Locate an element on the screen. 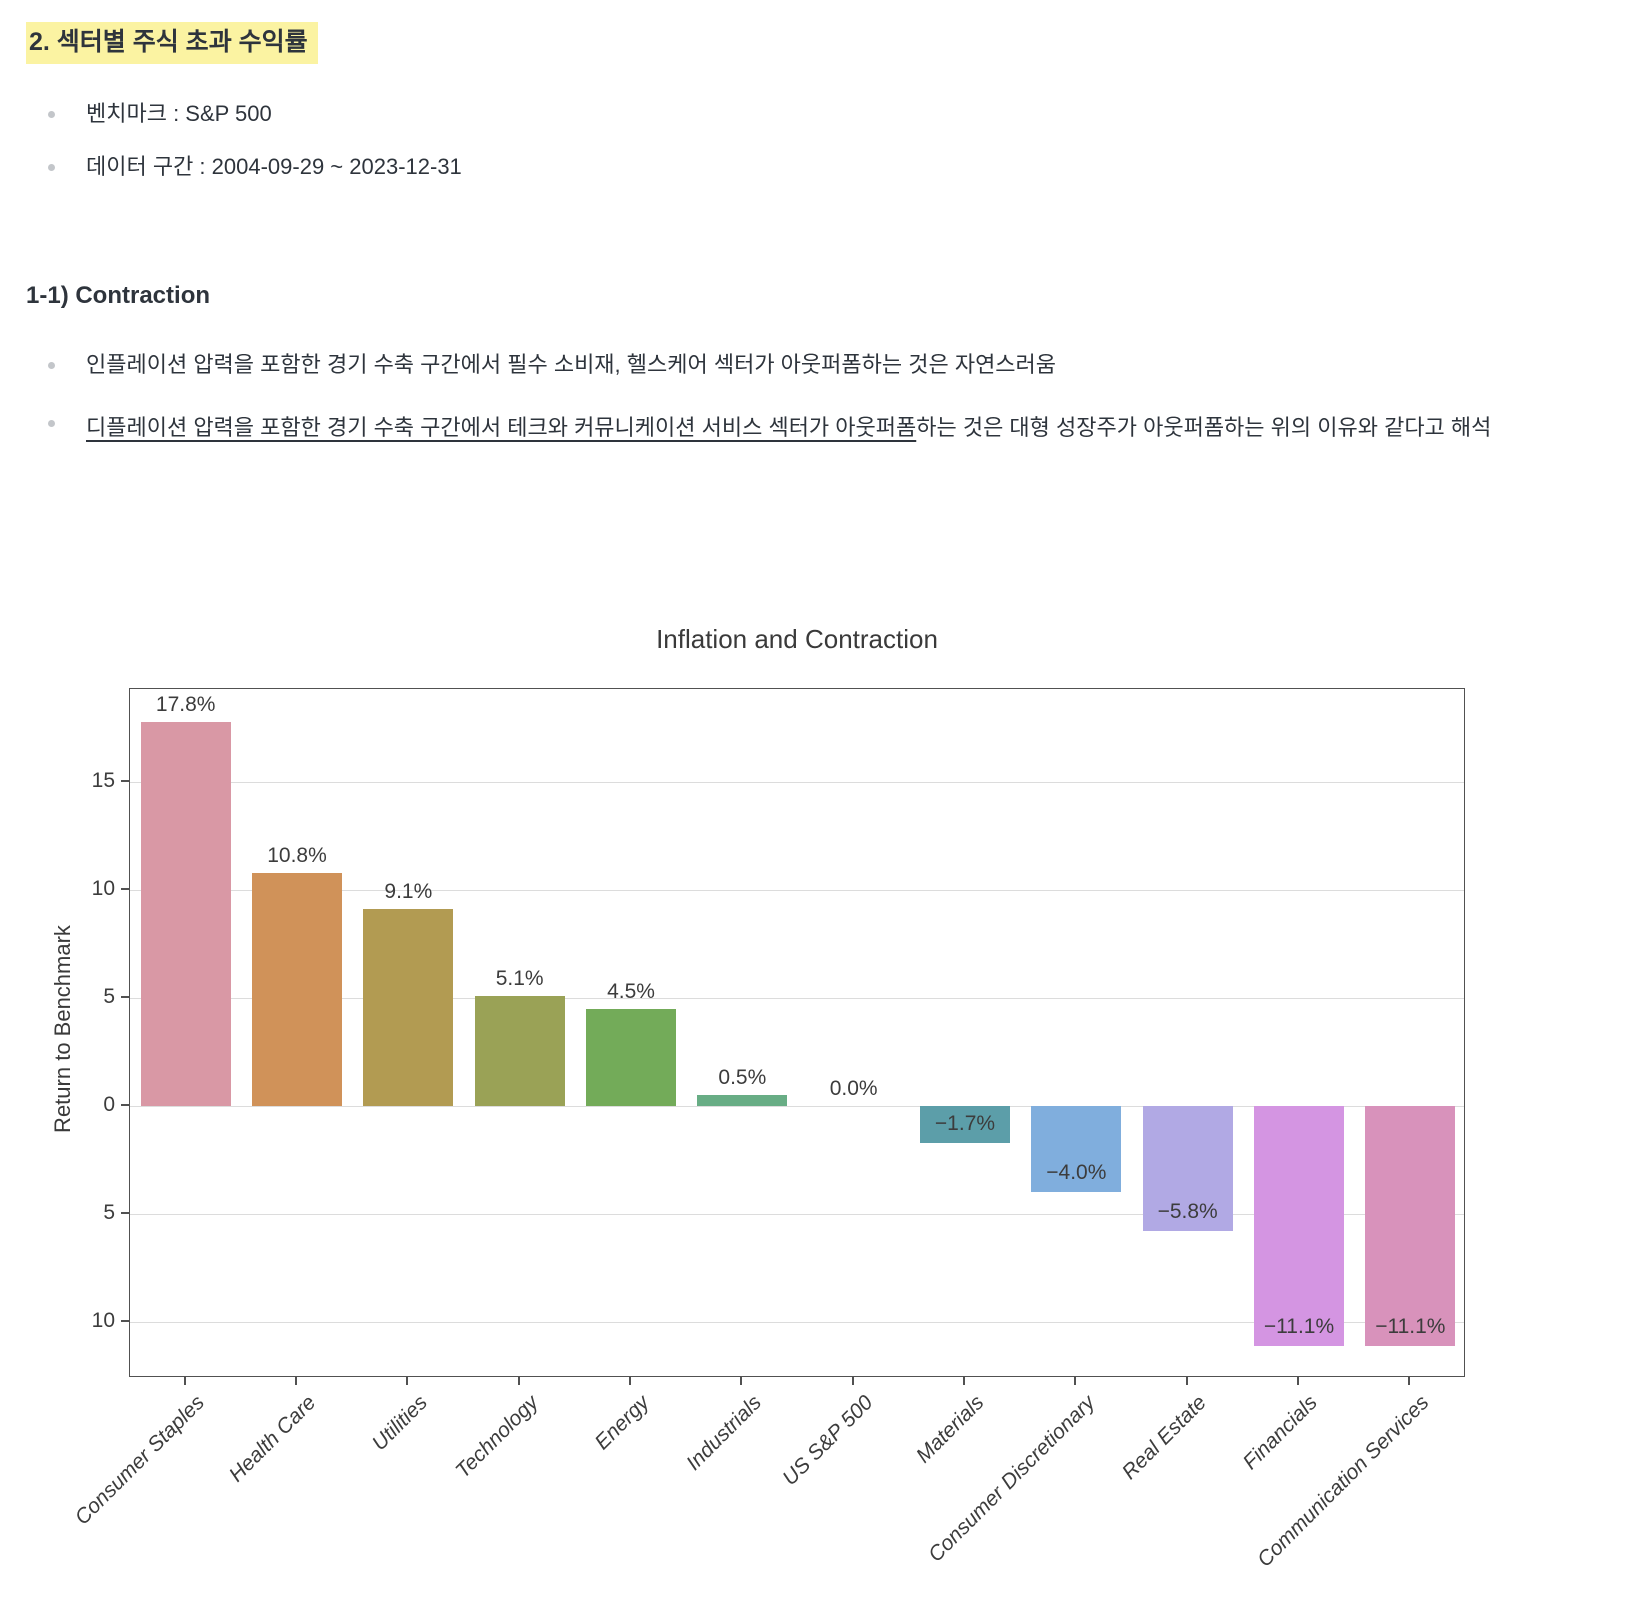 This screenshot has width=1642, height=1624. bar-health-care is located at coordinates (297, 989).